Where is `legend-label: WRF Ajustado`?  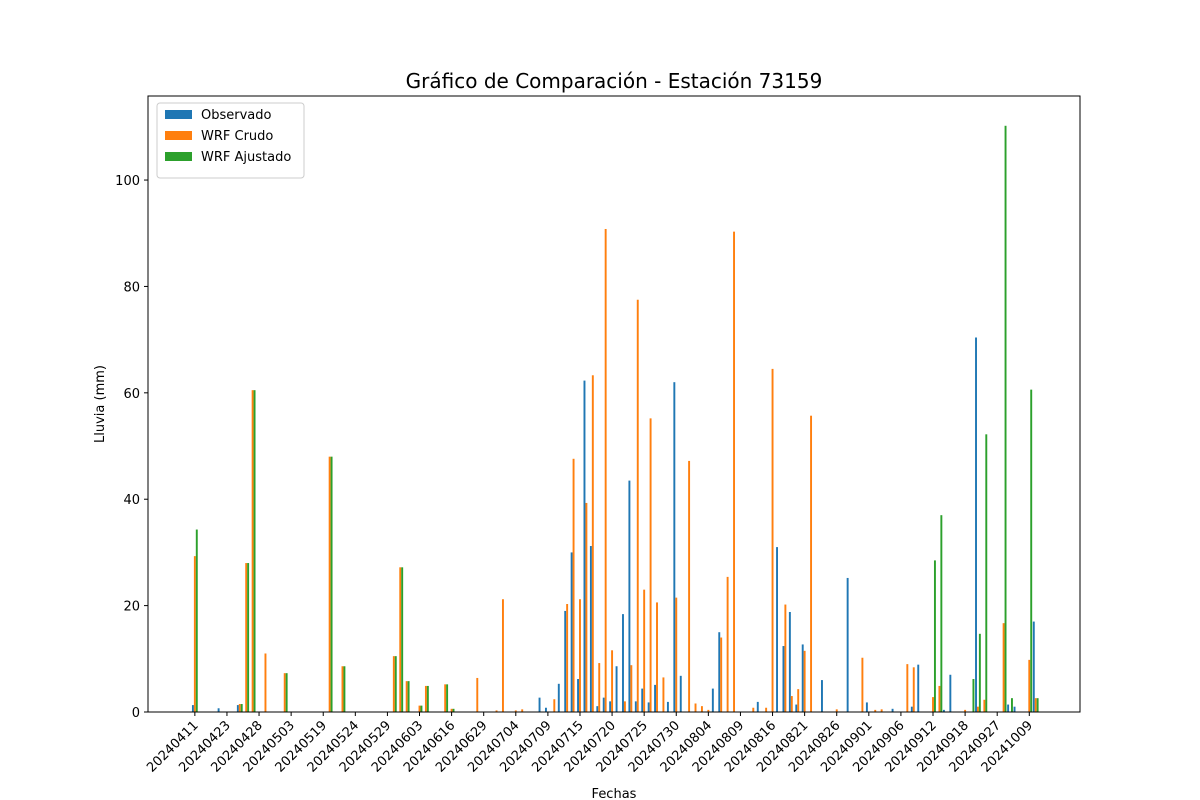 legend-label: WRF Ajustado is located at coordinates (246, 157).